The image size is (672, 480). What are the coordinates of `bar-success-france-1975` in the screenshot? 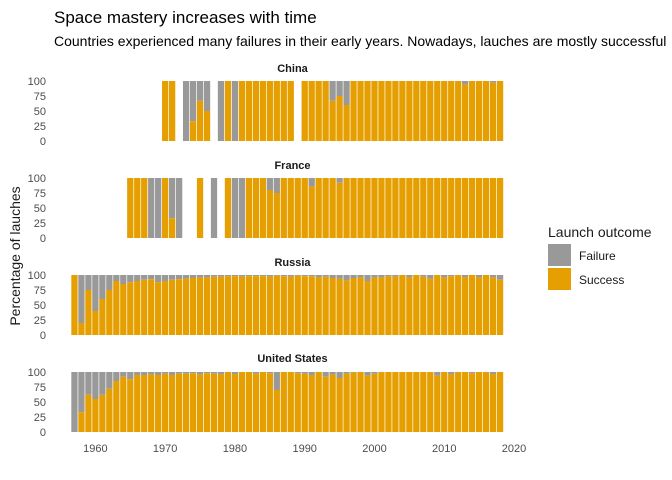 It's located at (200, 208).